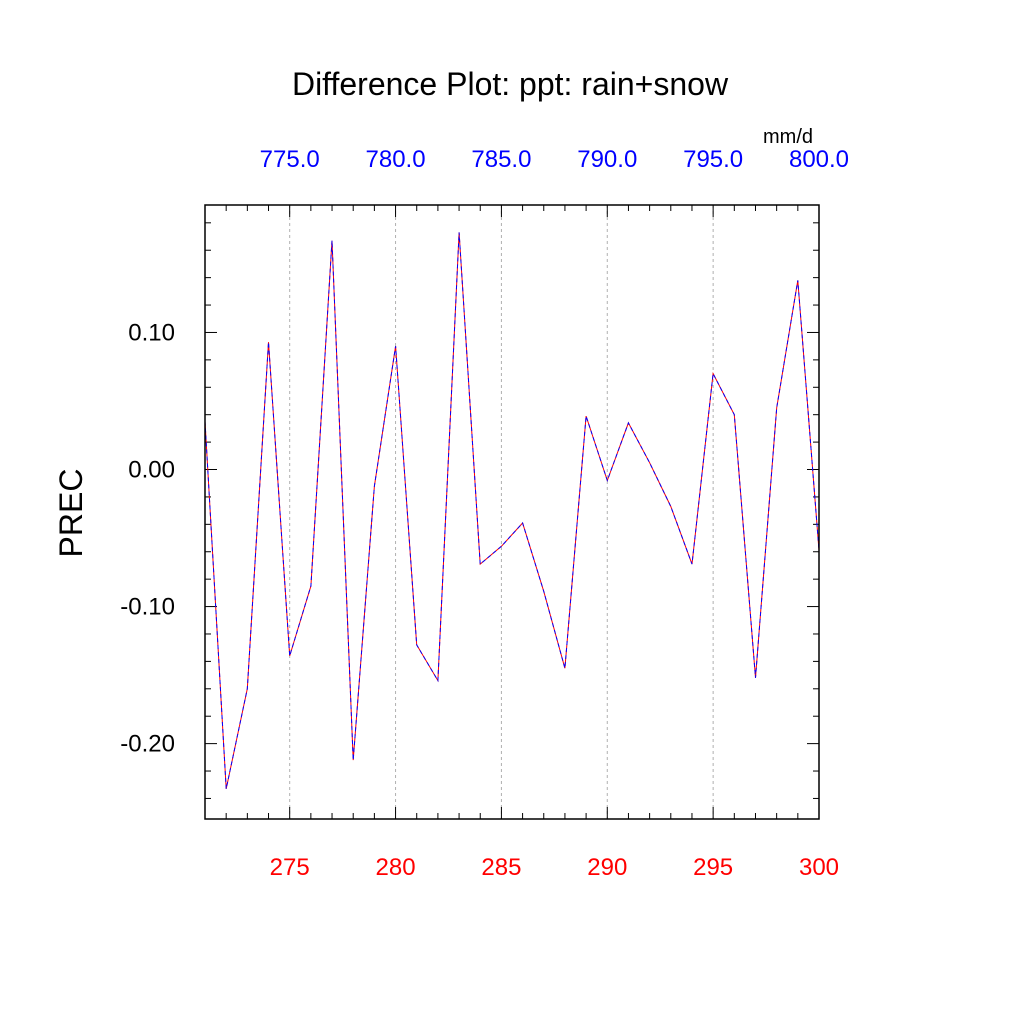  I want to click on y-tick-label: -0.10, so click(147, 607).